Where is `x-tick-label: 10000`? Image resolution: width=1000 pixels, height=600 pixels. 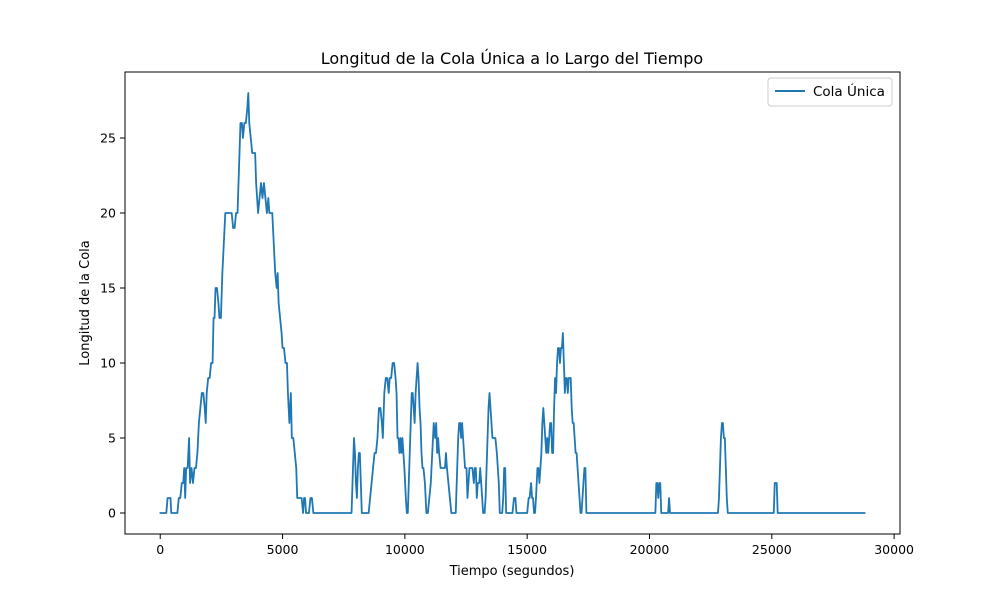 x-tick-label: 10000 is located at coordinates (405, 549).